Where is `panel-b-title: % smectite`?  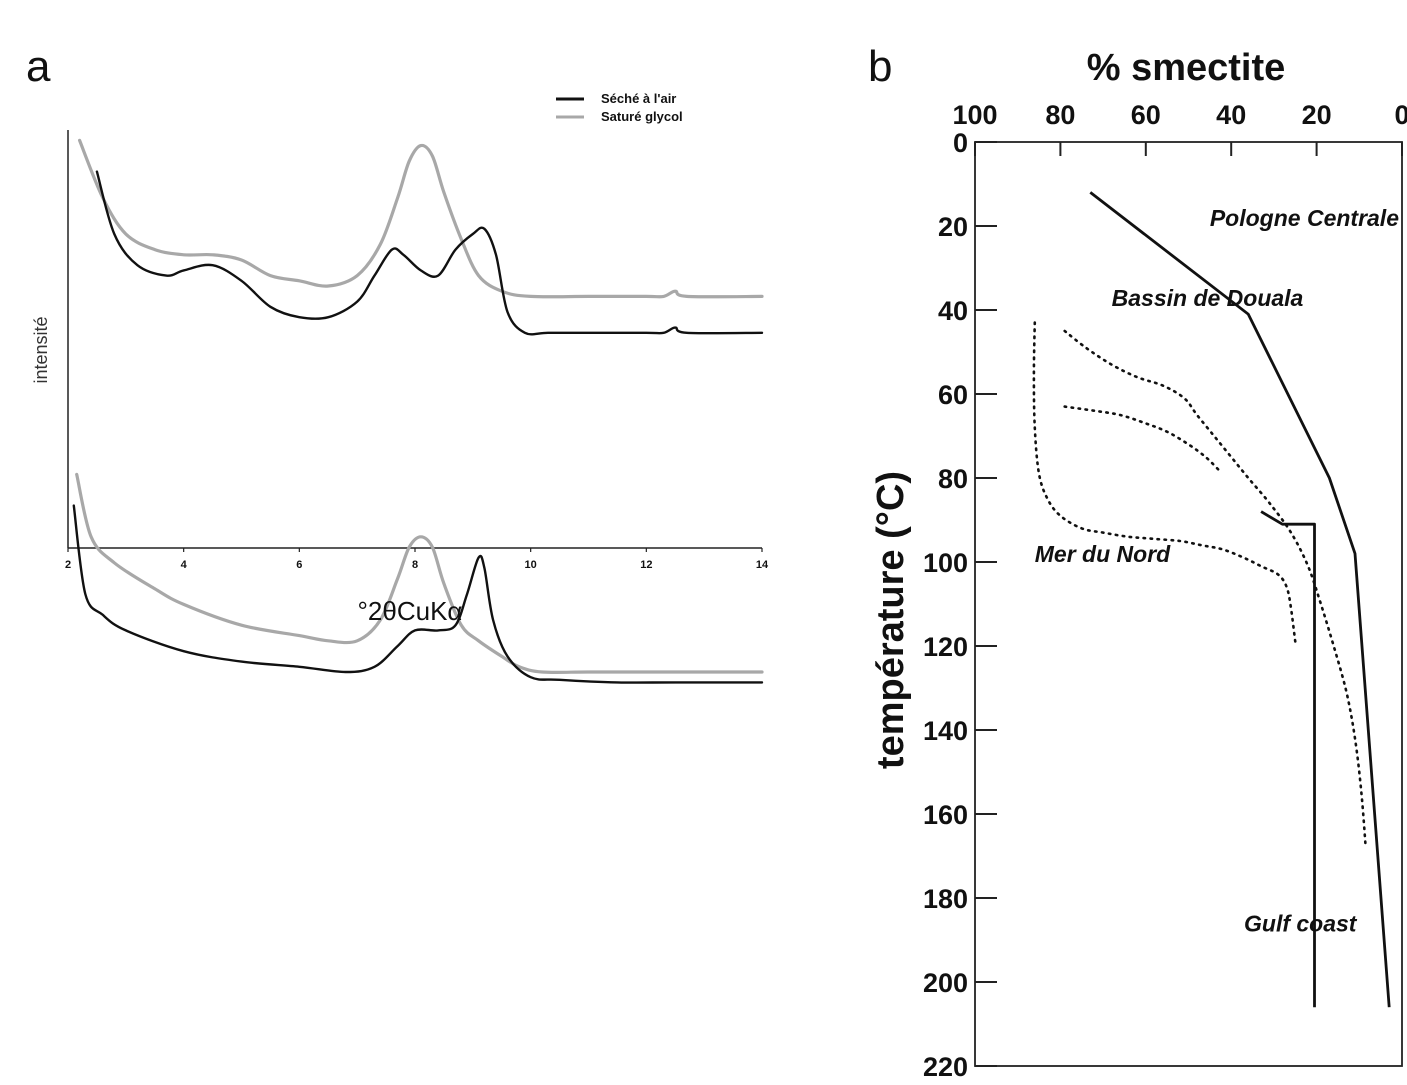 panel-b-title: % smectite is located at coordinates (1186, 68).